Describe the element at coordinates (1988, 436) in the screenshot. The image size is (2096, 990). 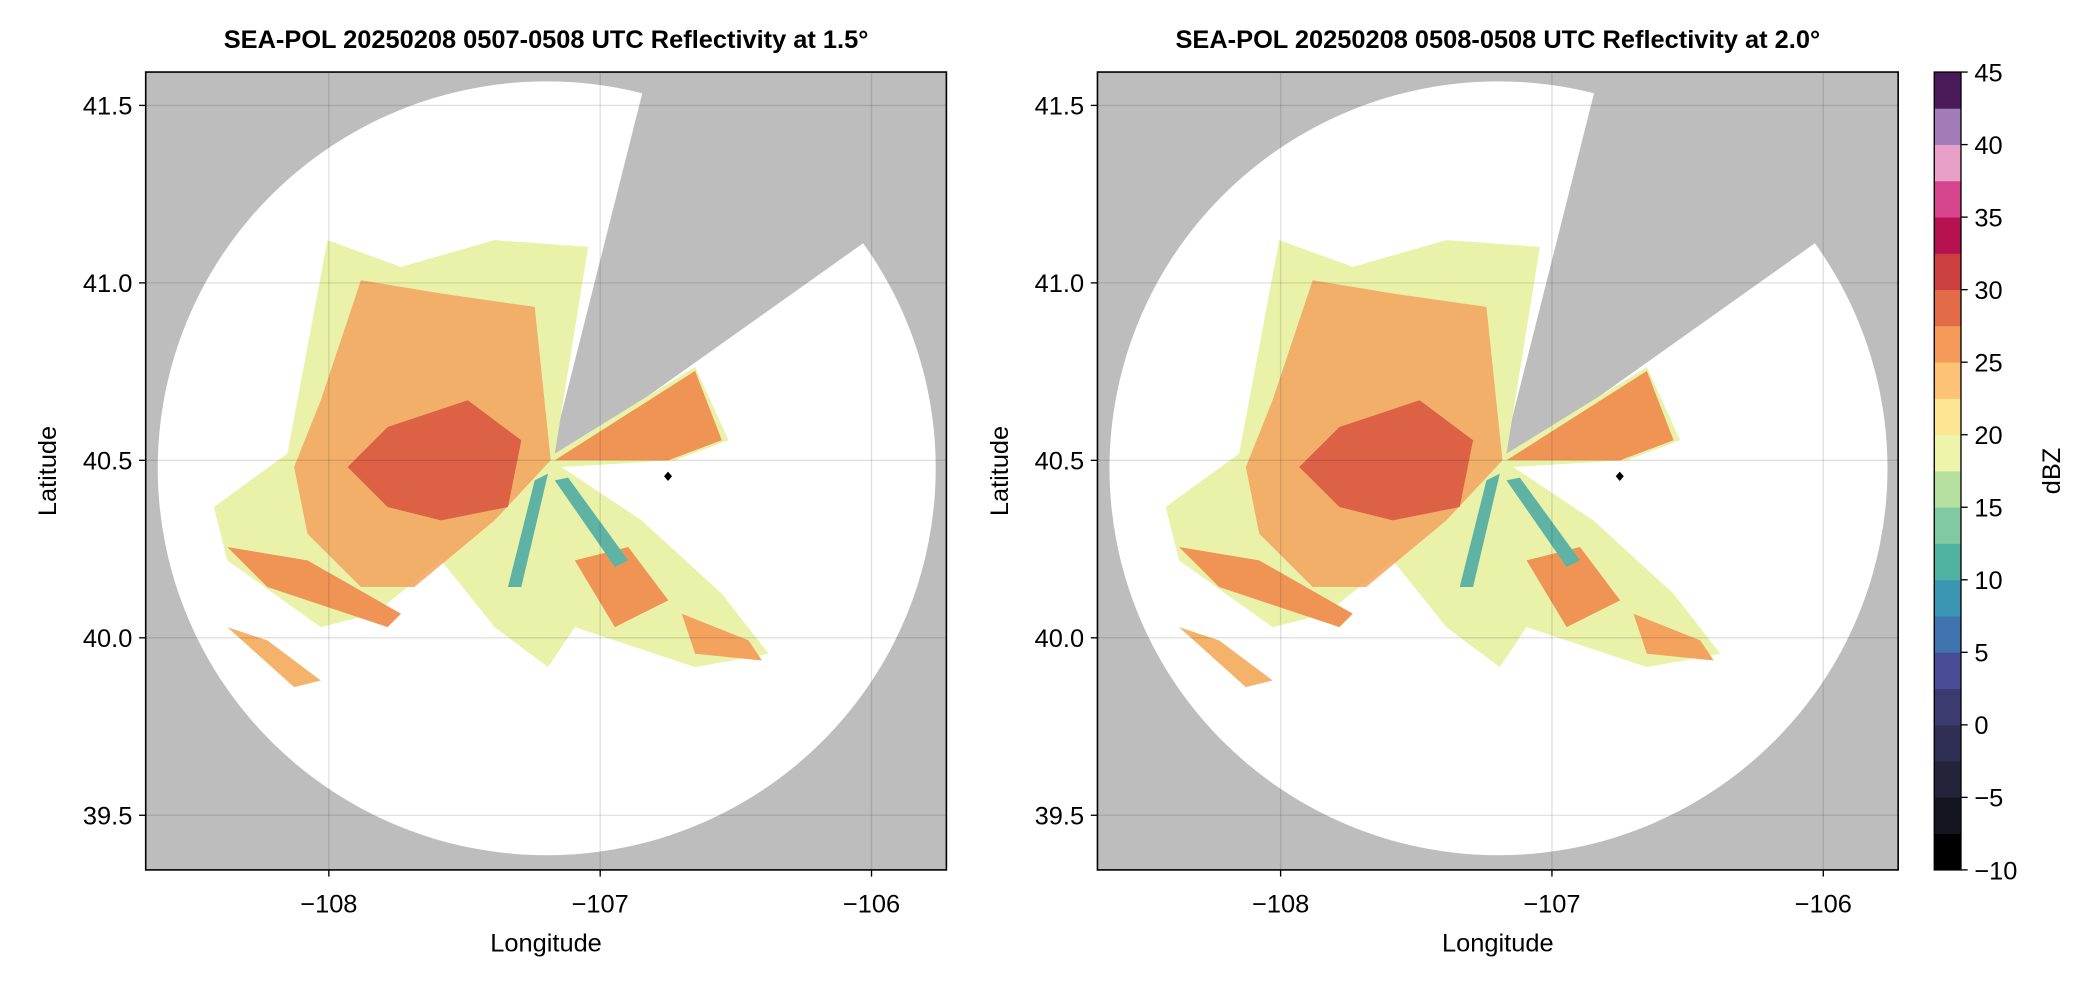
I see `colorbar-tick-label: 20` at that location.